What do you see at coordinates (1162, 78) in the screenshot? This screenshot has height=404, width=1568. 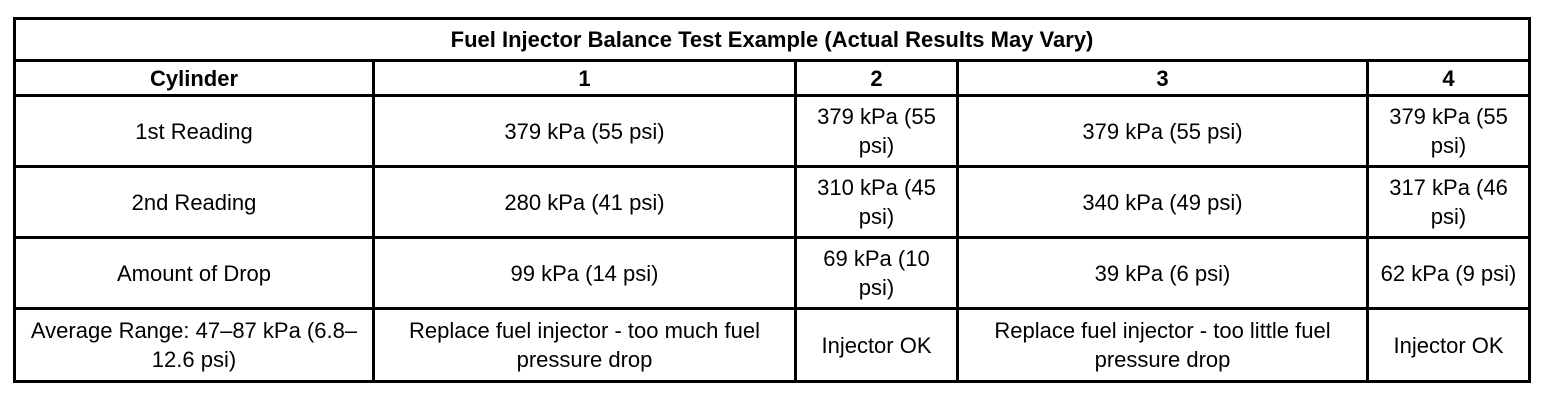 I see `header-cylinder-3: 3` at bounding box center [1162, 78].